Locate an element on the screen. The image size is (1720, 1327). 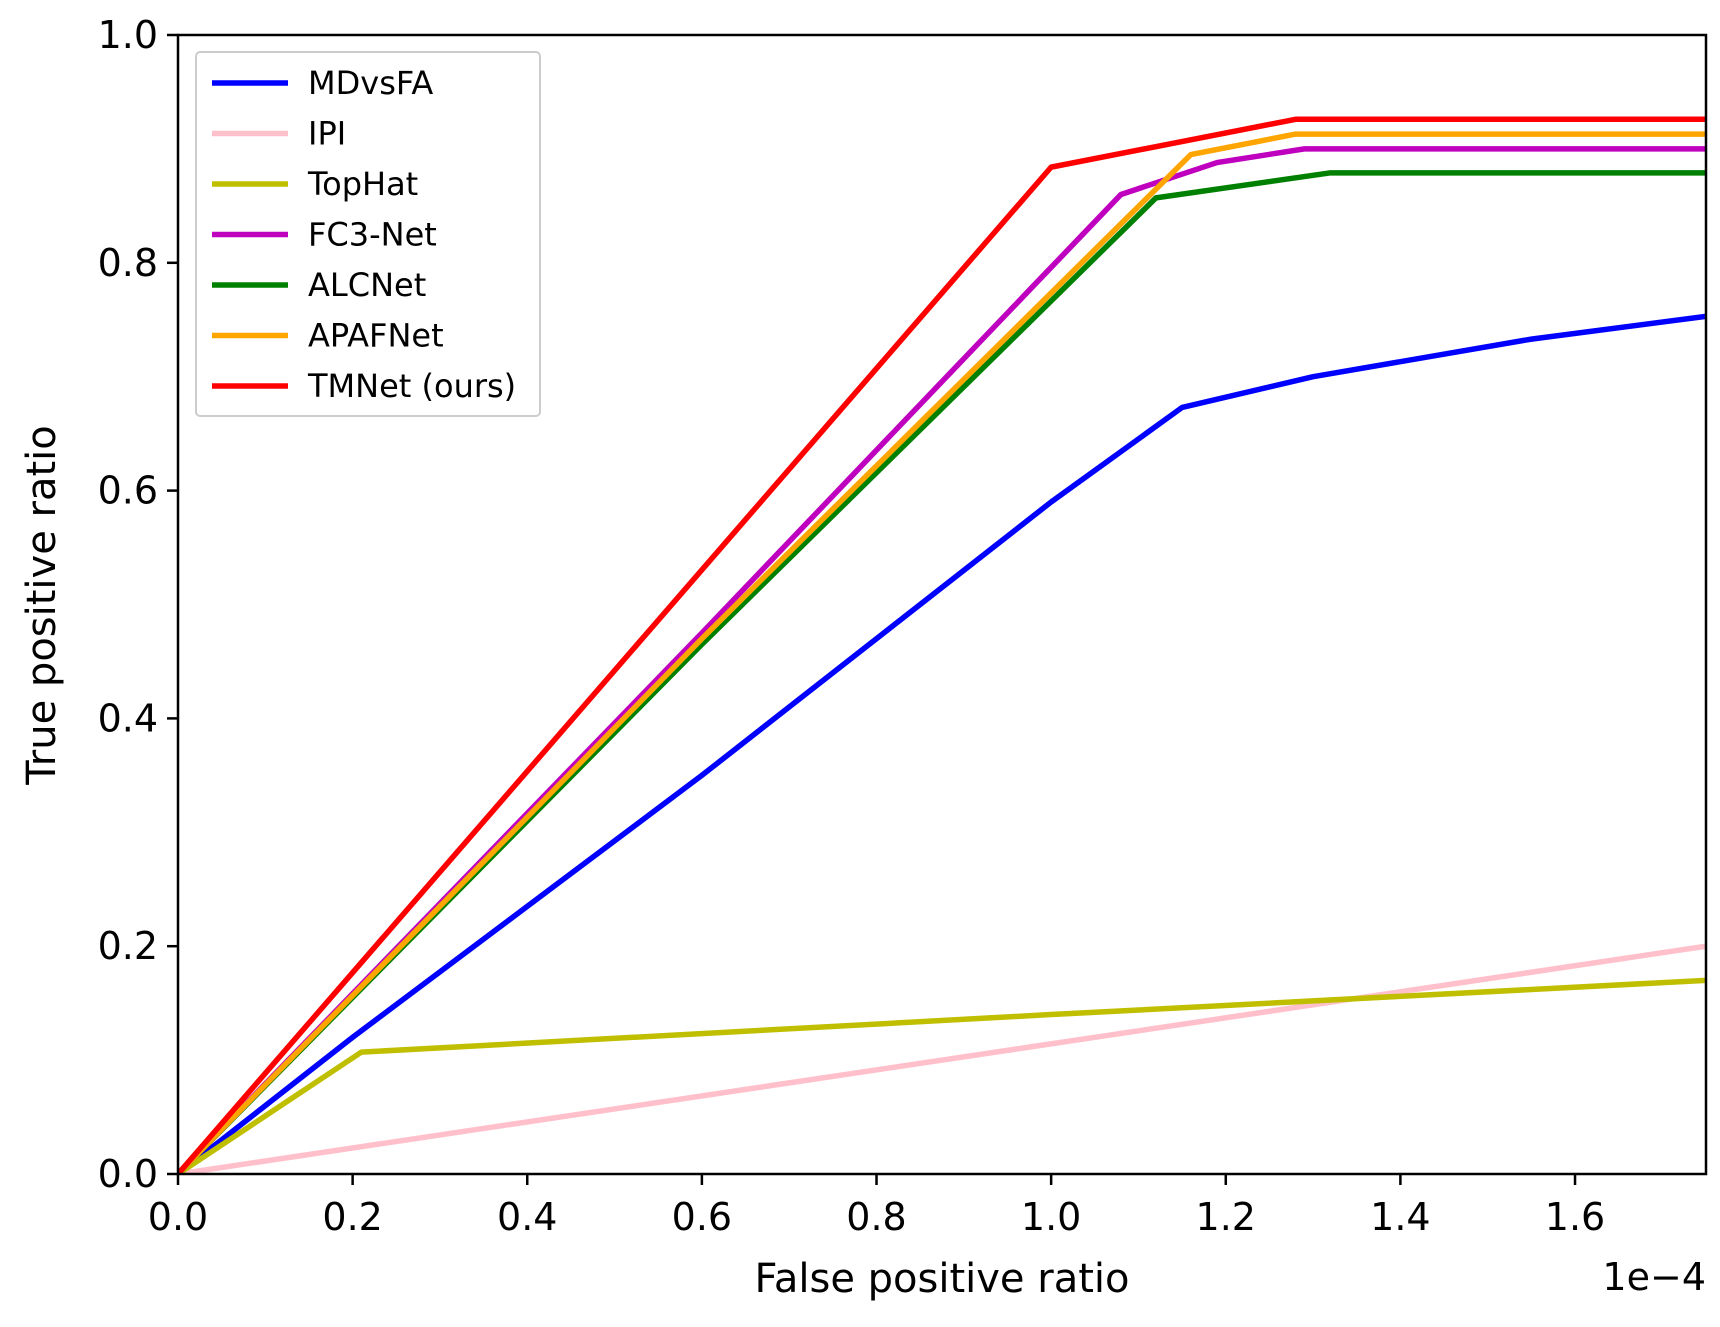
x-tick-label: 0.6 is located at coordinates (702, 1217).